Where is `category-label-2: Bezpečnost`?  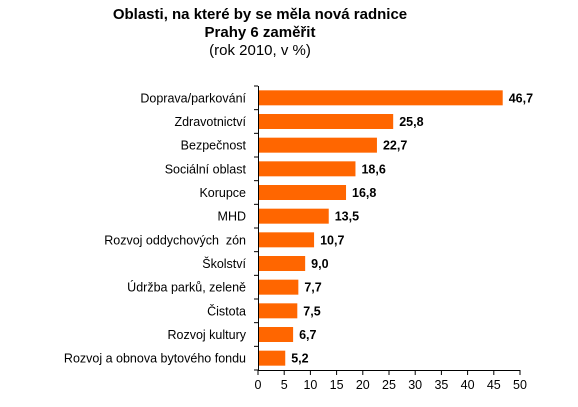 category-label-2: Bezpečnost is located at coordinates (214, 146).